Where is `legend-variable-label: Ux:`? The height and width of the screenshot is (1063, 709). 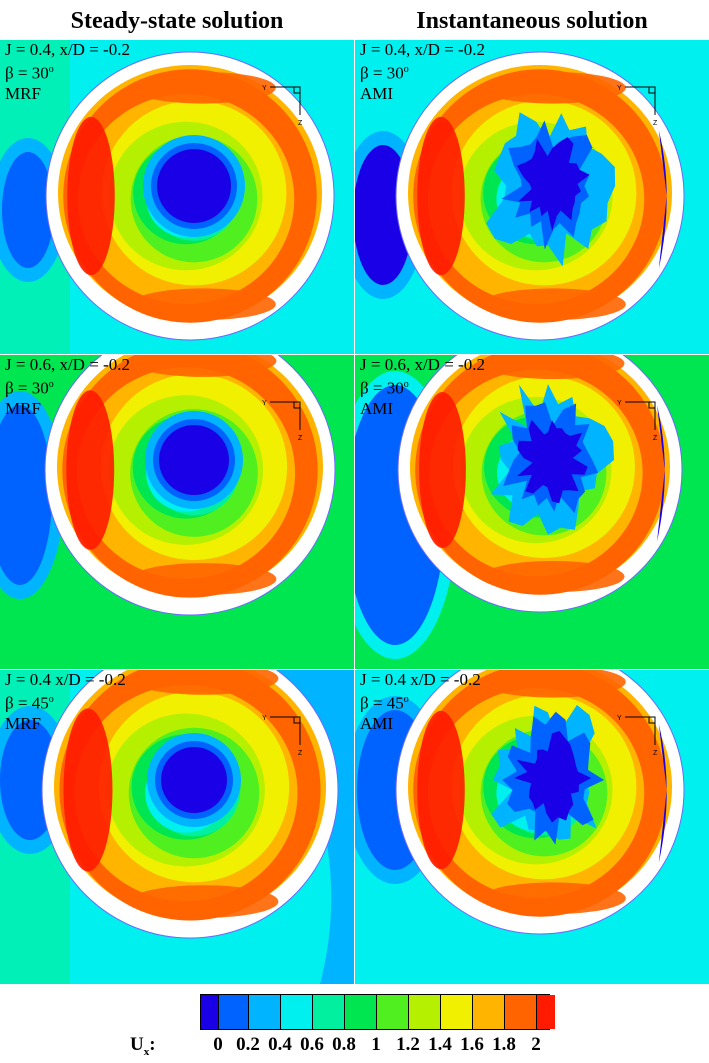 legend-variable-label: Ux: is located at coordinates (143, 1046).